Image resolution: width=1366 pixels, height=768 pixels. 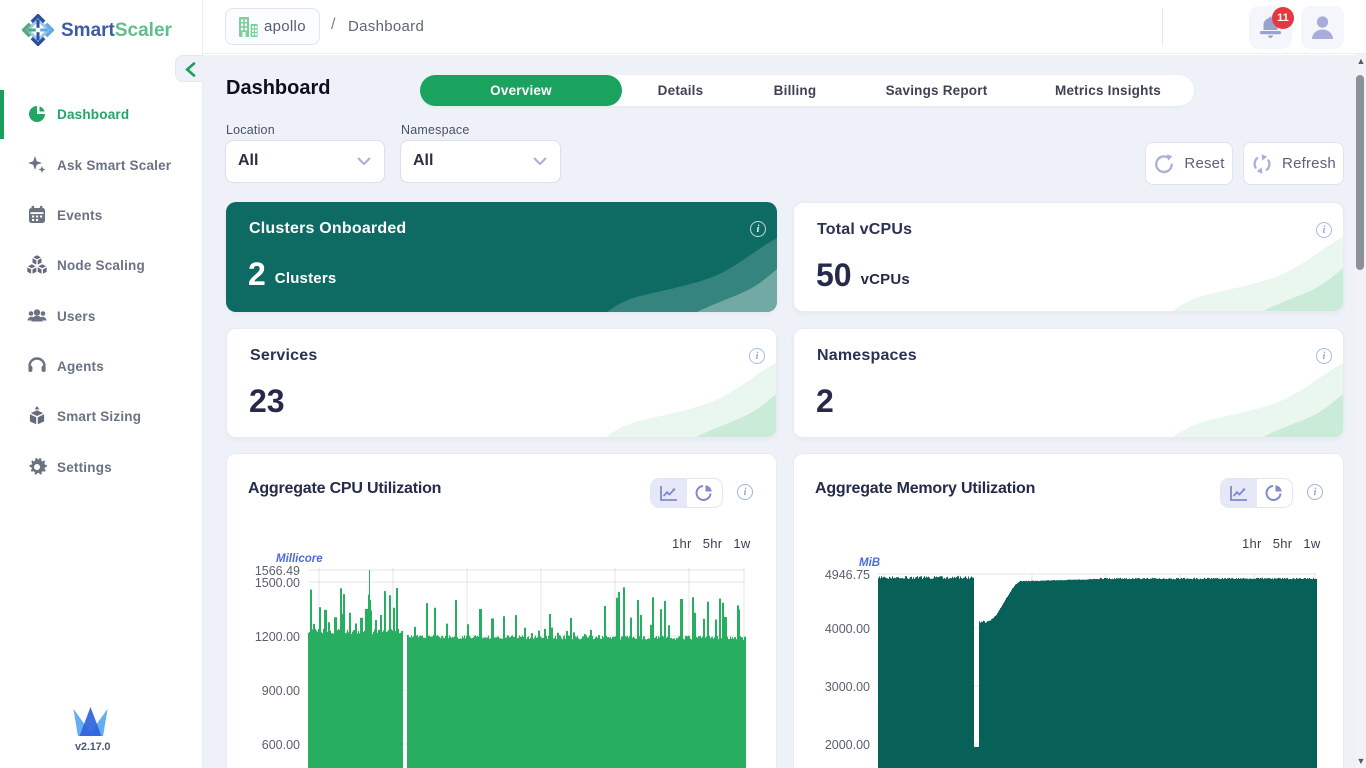 I want to click on svg-text: 900.00, so click(x=281, y=691).